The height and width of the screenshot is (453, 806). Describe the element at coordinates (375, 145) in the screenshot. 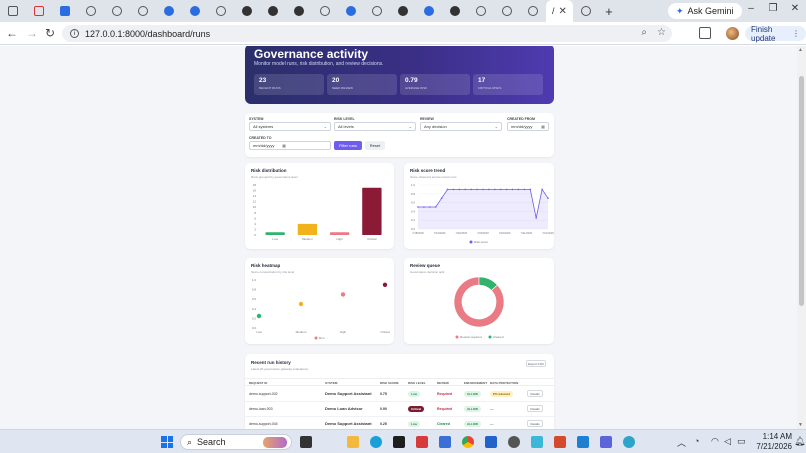

I see `reset-button: Reset` at that location.